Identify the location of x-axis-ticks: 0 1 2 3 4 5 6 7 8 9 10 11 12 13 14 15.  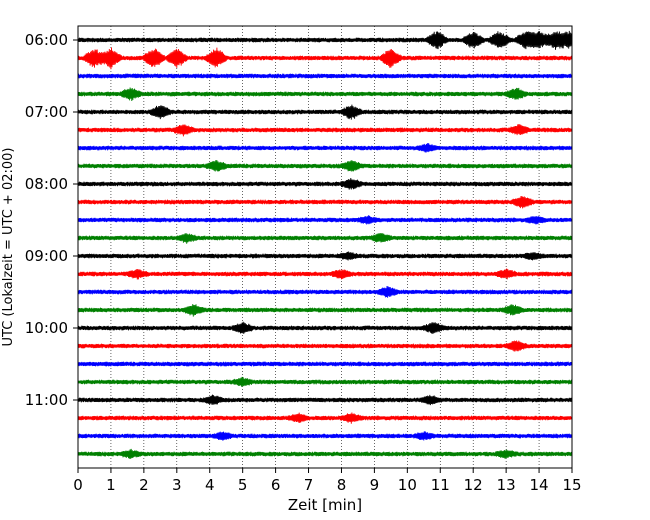
(327, 481).